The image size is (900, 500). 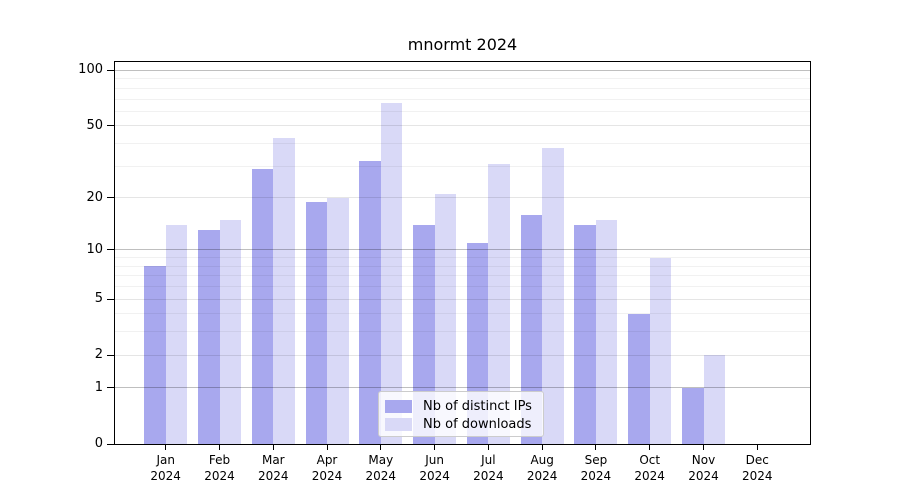 I want to click on x-tick-label: Nov 2024, so click(x=703, y=468).